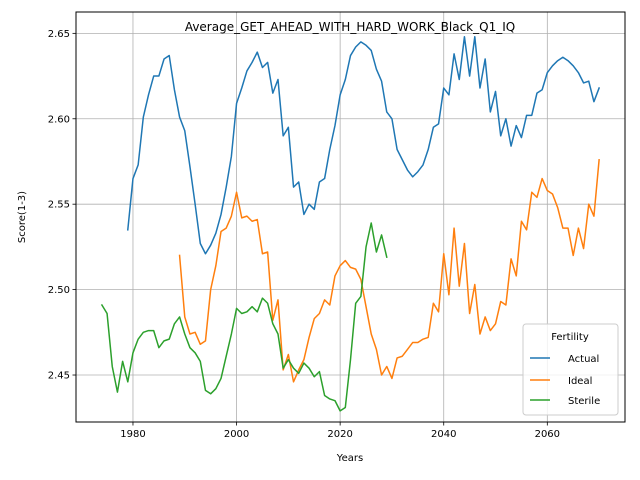  Describe the element at coordinates (570, 337) in the screenshot. I see `legend-title: Fertility` at that location.